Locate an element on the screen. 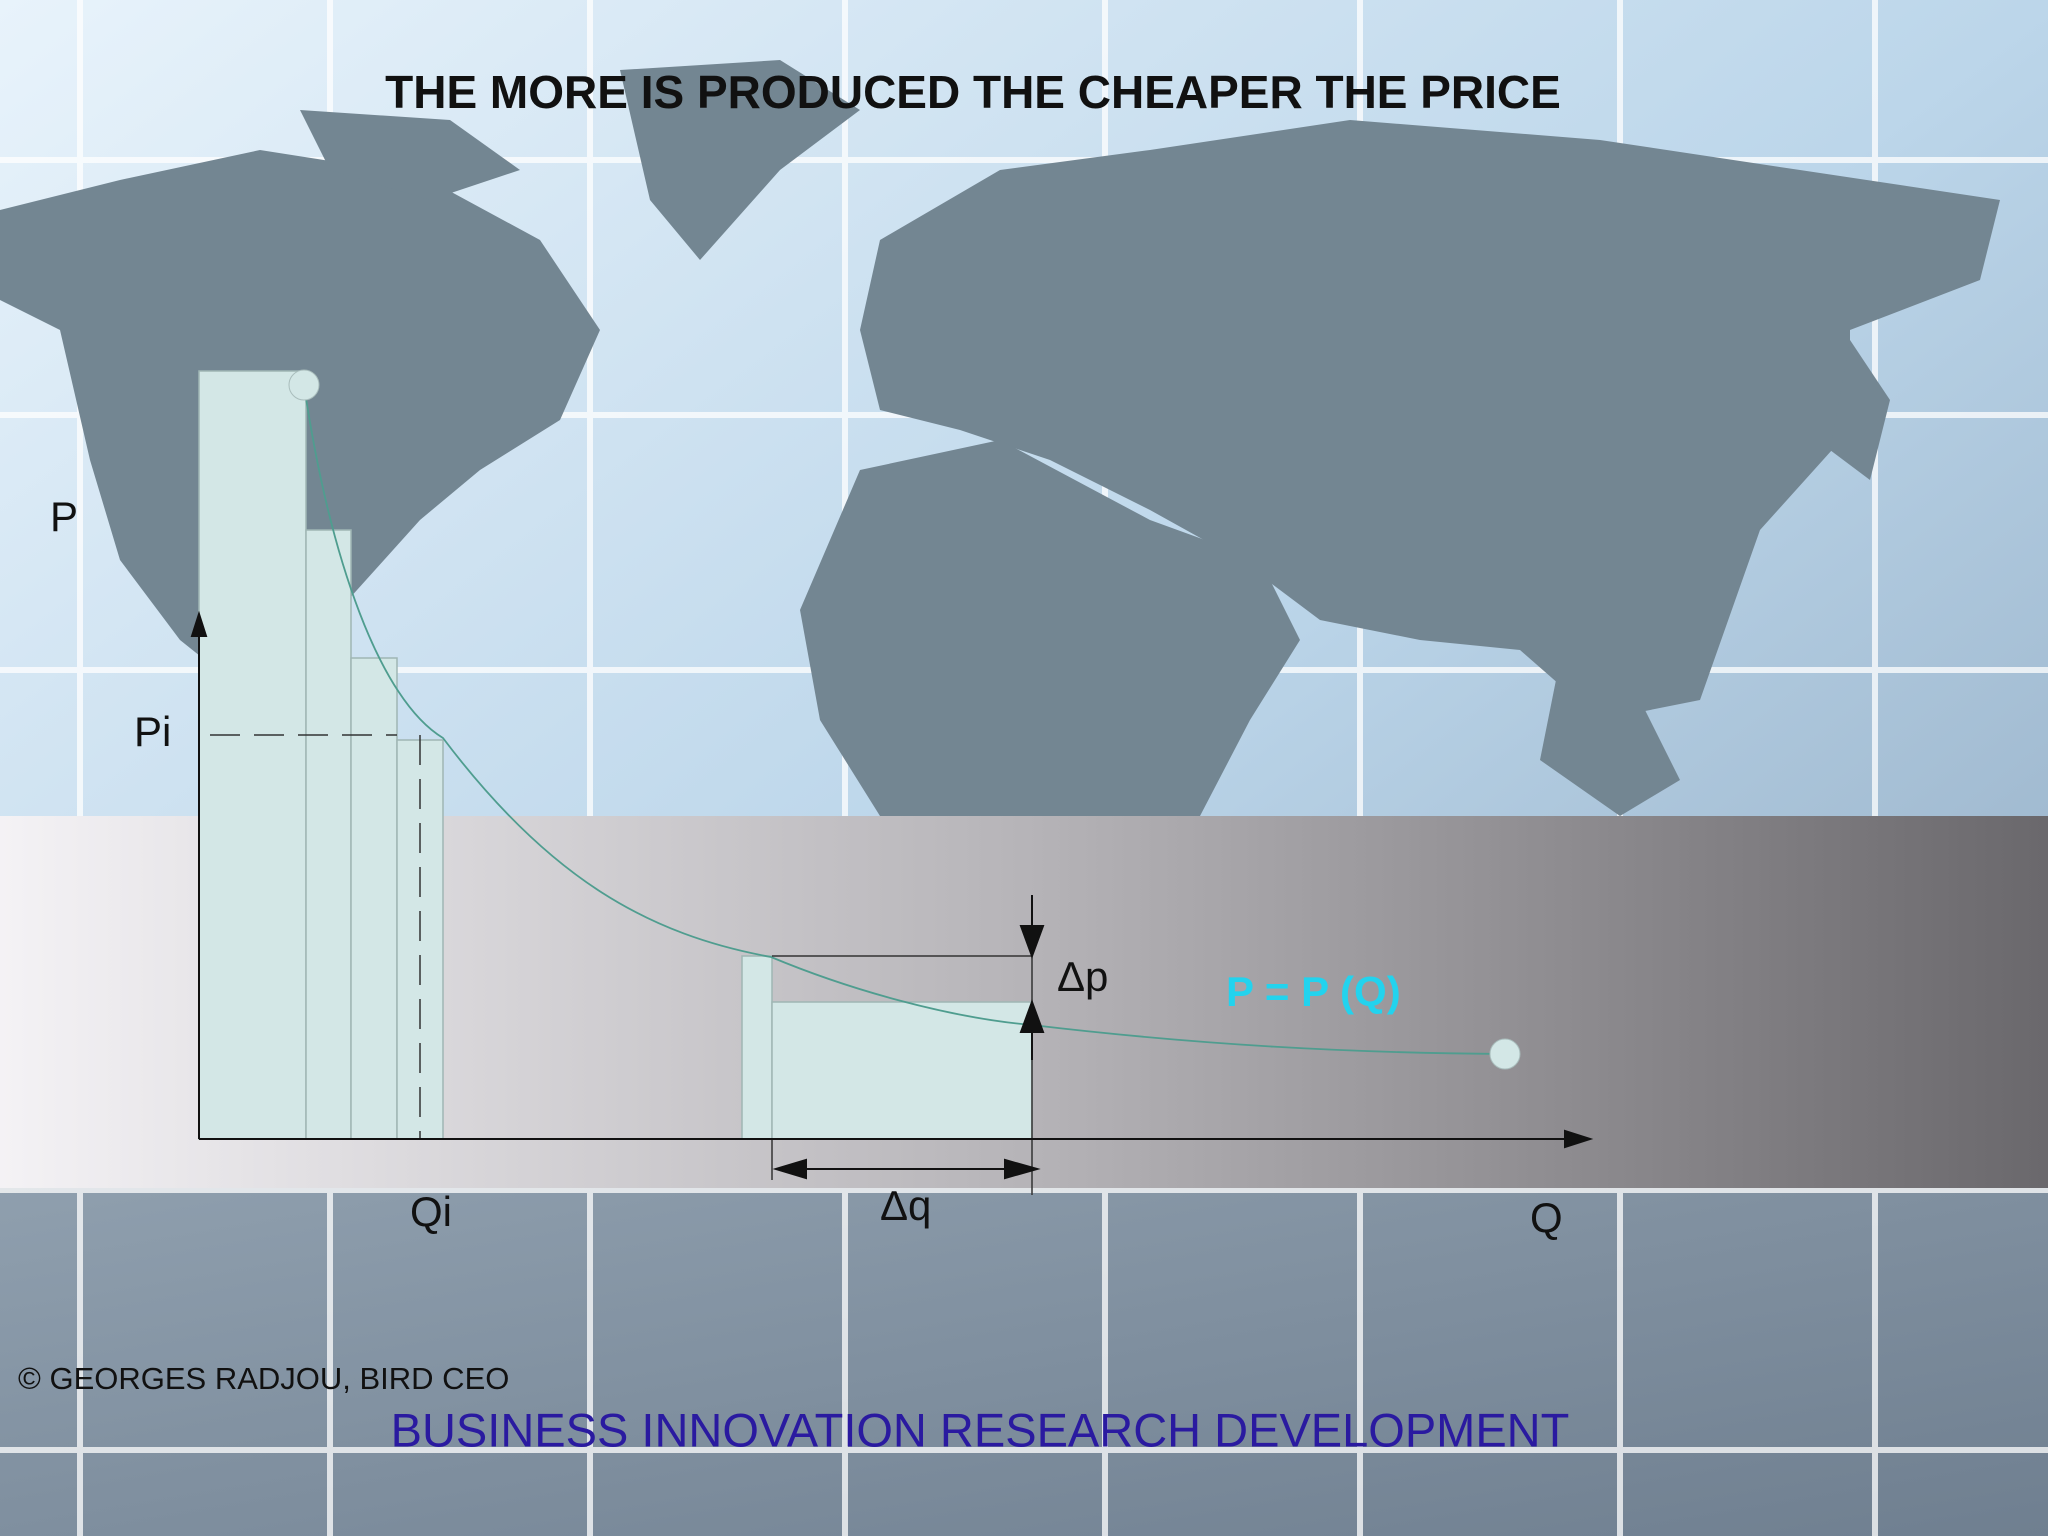 Image resolution: width=2048 pixels, height=1536 pixels. copyright: © GEORGES RADJOU, BIRD CEO is located at coordinates (263, 1378).